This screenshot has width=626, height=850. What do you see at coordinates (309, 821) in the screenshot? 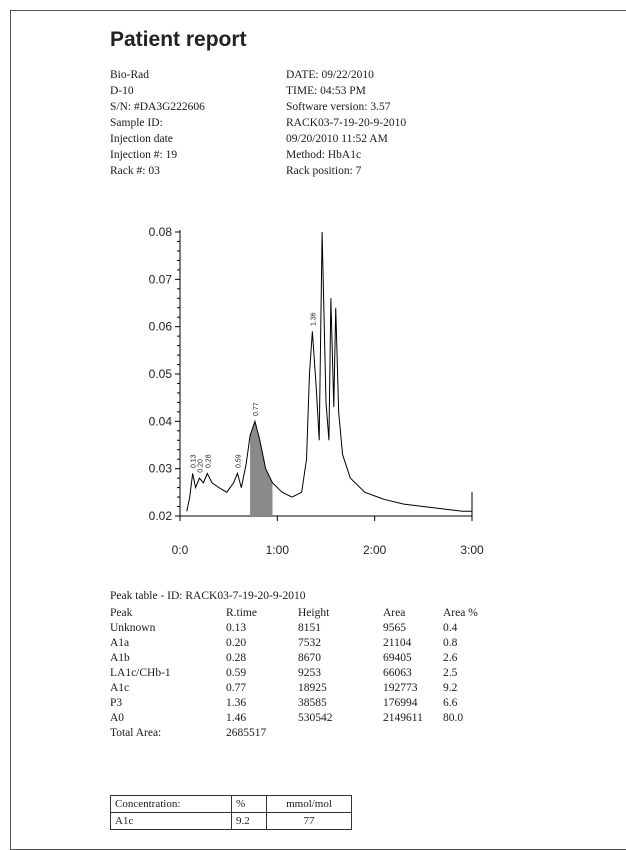
I see `table-cell: 77` at bounding box center [309, 821].